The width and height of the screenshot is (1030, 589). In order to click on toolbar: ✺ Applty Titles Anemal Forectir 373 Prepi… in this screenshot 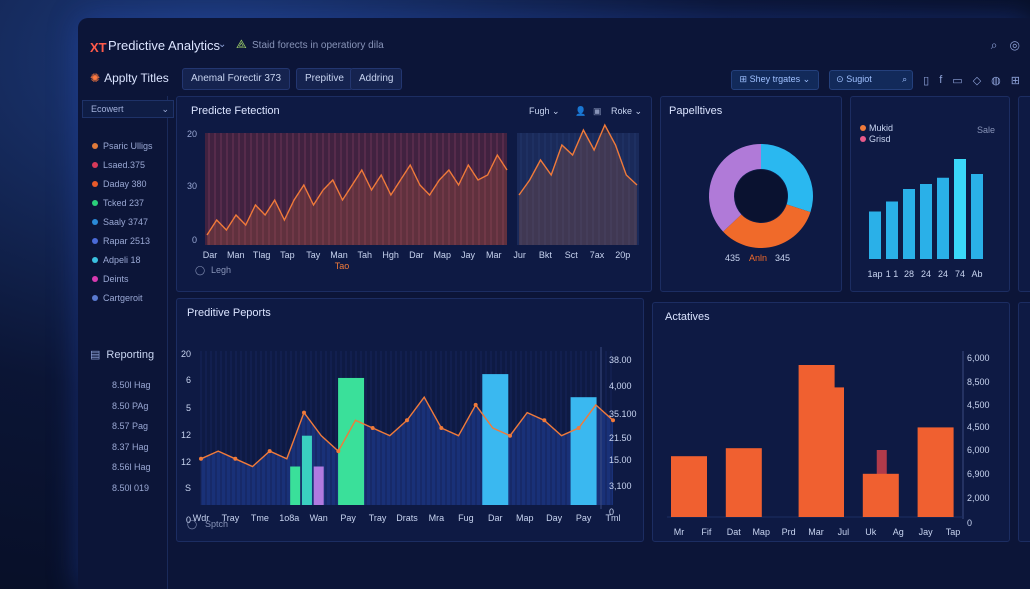, I will do `click(554, 81)`.